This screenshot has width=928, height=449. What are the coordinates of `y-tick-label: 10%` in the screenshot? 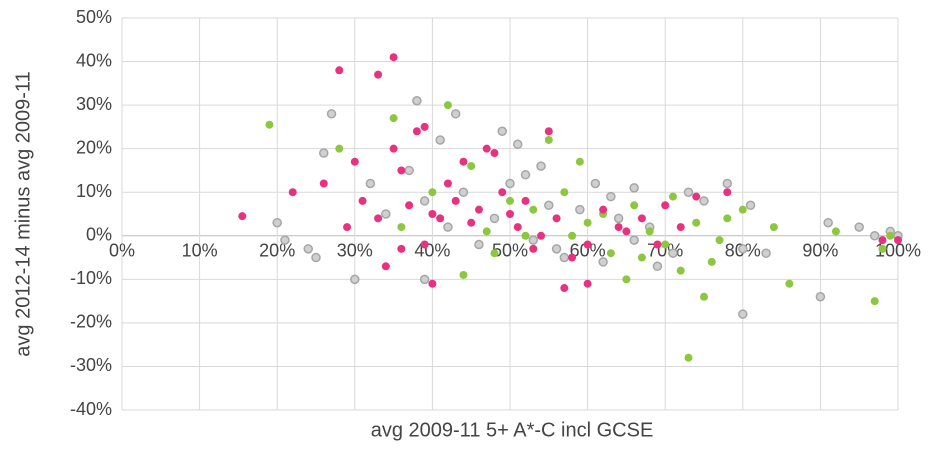 It's located at (94, 191).